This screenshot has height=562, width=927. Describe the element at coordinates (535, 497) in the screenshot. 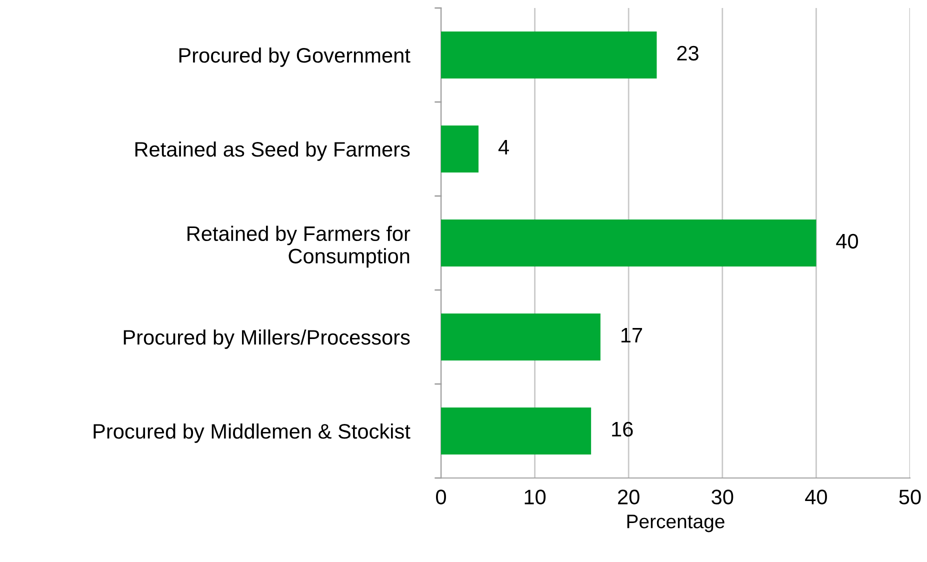

I see `x-tick-label: 10` at that location.